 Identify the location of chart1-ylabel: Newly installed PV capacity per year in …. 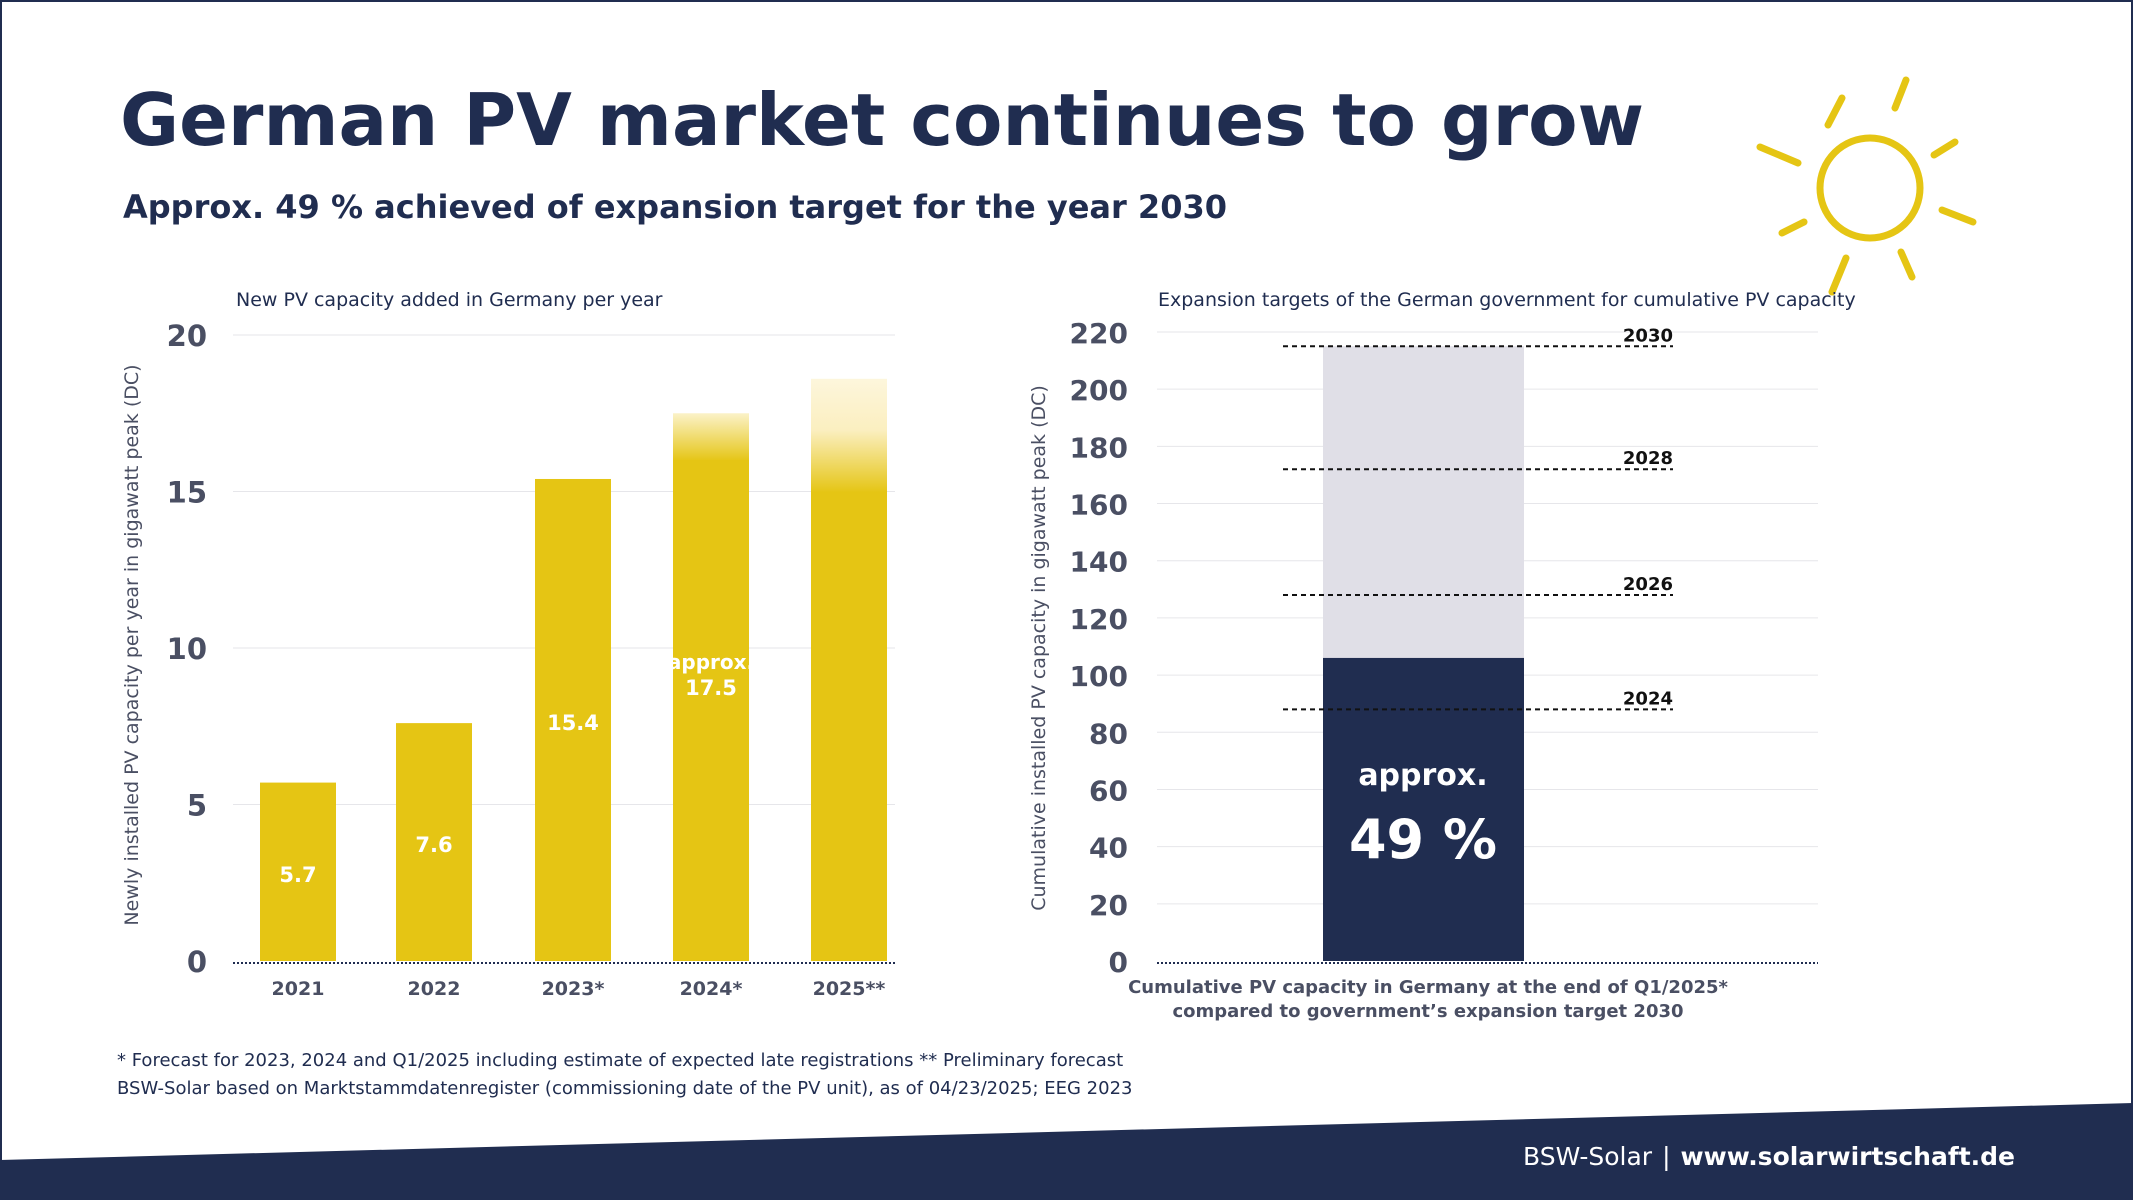
(132, 644).